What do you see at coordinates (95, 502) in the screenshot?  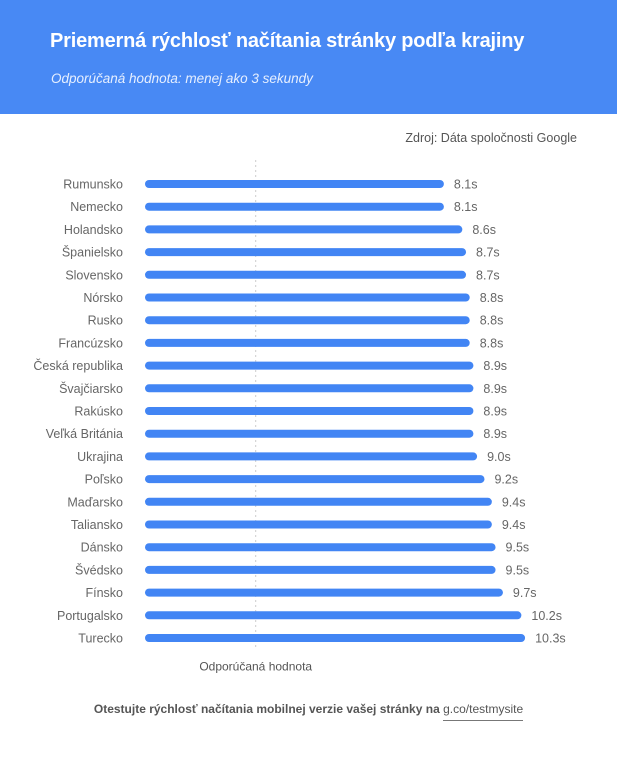 I see `category-label: Maďarsko` at bounding box center [95, 502].